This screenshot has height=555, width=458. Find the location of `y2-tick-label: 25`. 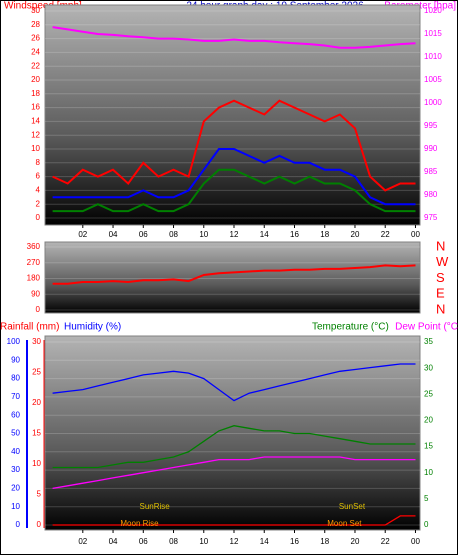

y2-tick-label: 25 is located at coordinates (428, 393).